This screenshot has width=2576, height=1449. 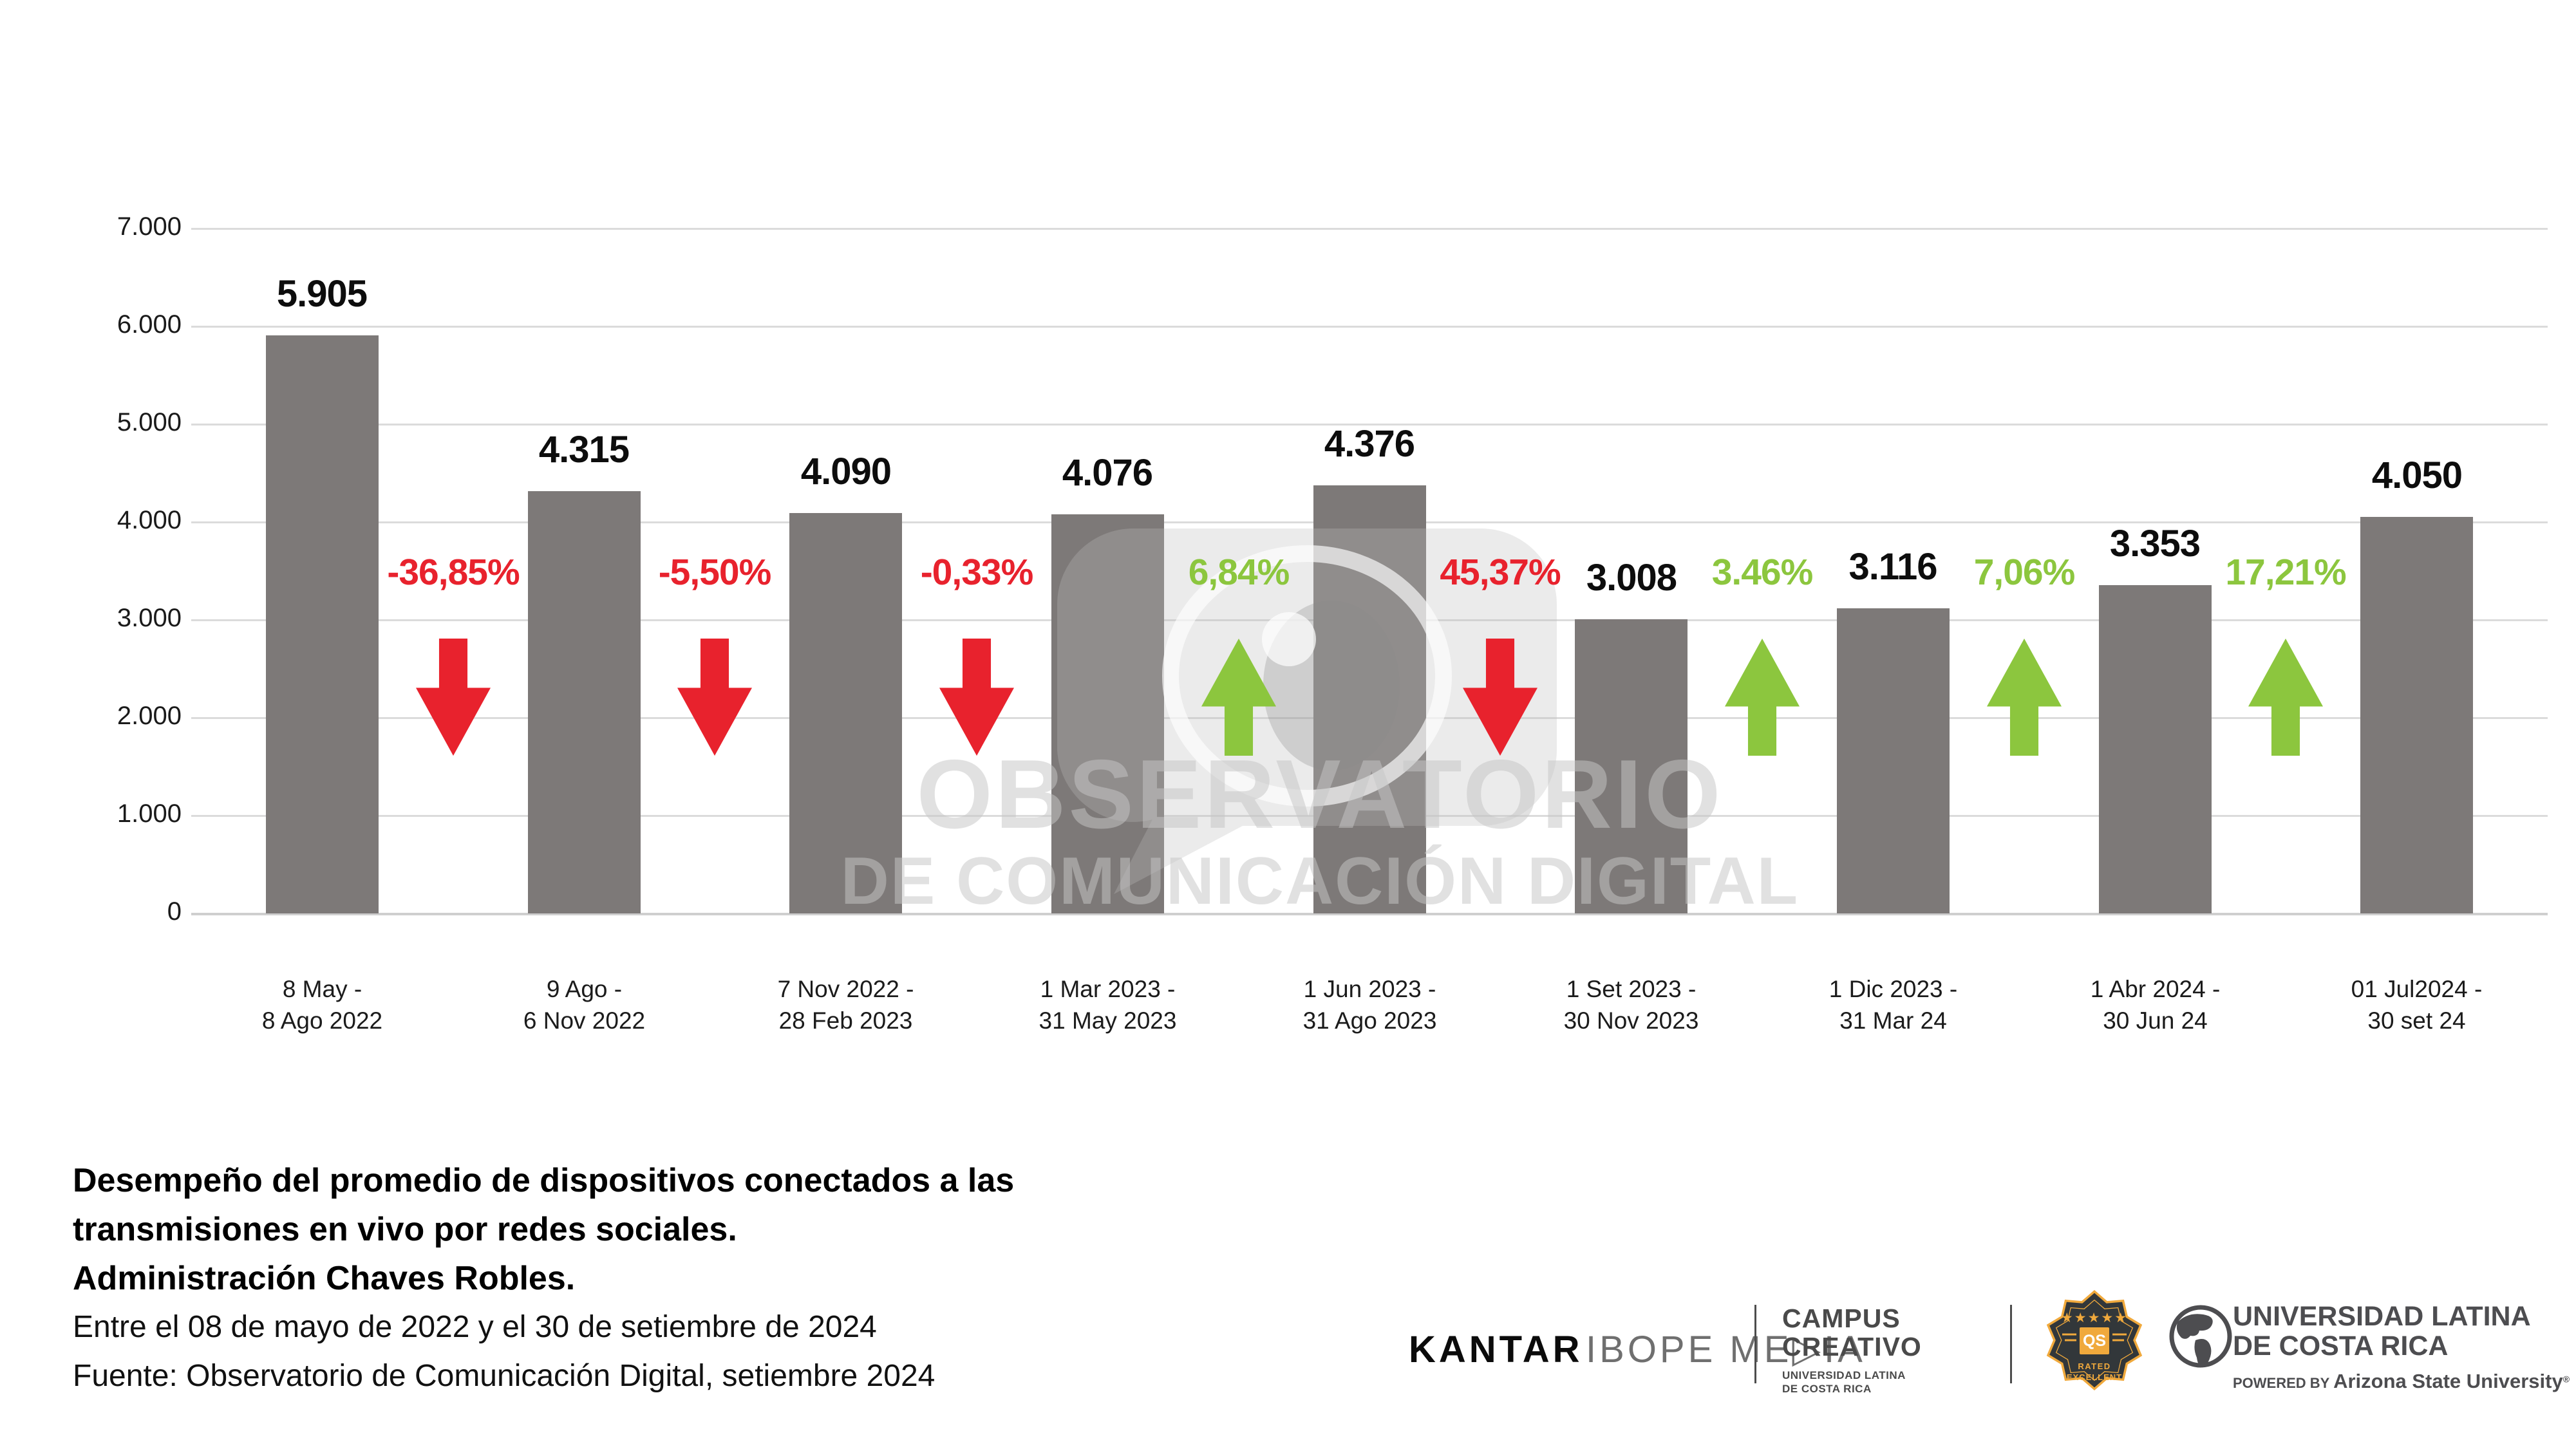 I want to click on campus-line2: CREATIVO, so click(x=1852, y=1346).